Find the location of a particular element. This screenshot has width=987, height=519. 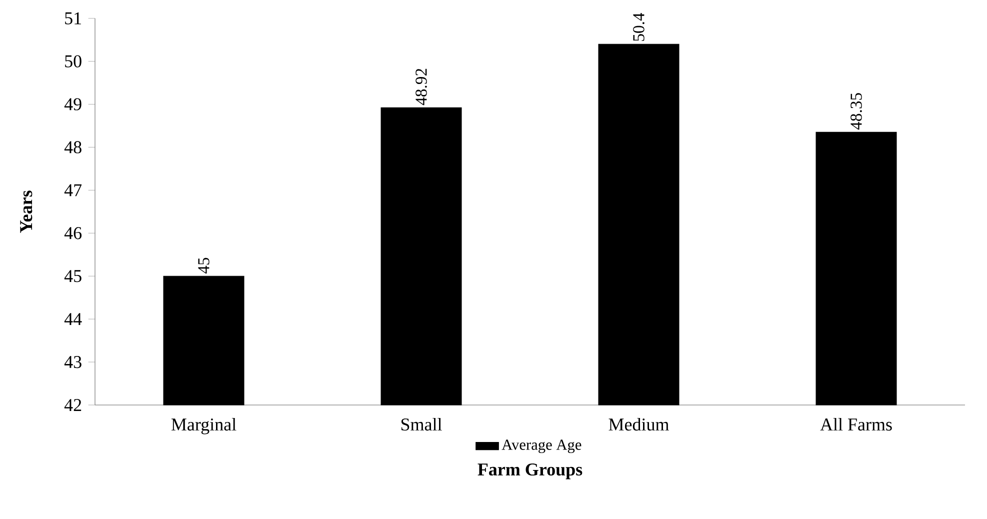

data-label: 48.92 is located at coordinates (421, 87).